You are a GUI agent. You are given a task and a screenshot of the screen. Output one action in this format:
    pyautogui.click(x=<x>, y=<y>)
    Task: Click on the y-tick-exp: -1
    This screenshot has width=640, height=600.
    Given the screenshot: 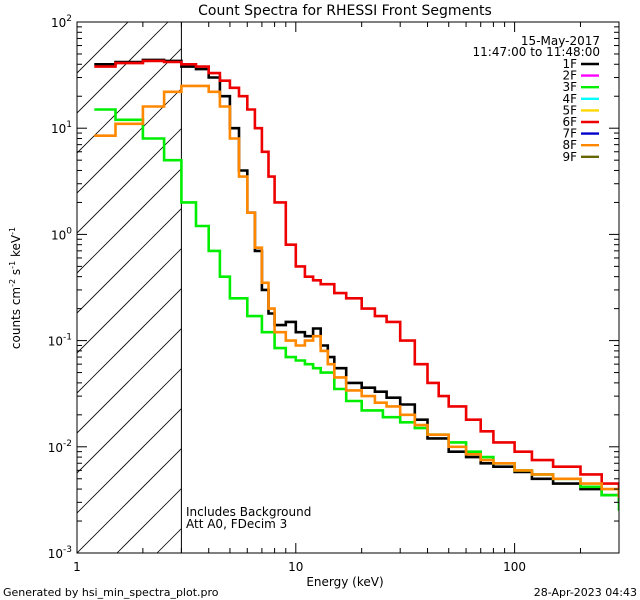 What is the action you would take?
    pyautogui.click(x=67, y=338)
    